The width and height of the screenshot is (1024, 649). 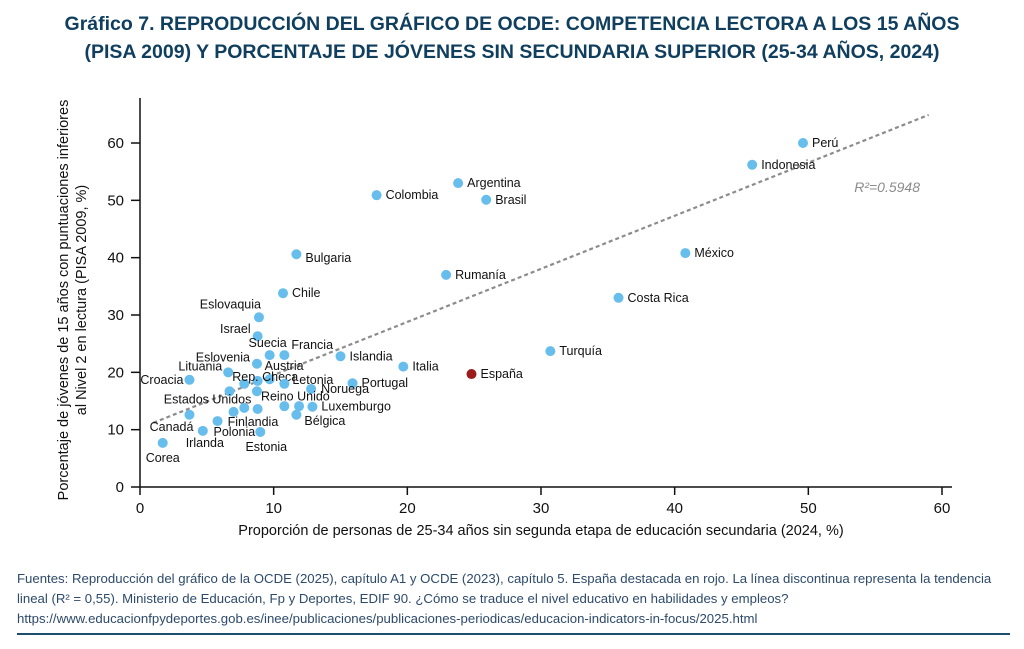 I want to click on point-label: Lituania, so click(x=200, y=366).